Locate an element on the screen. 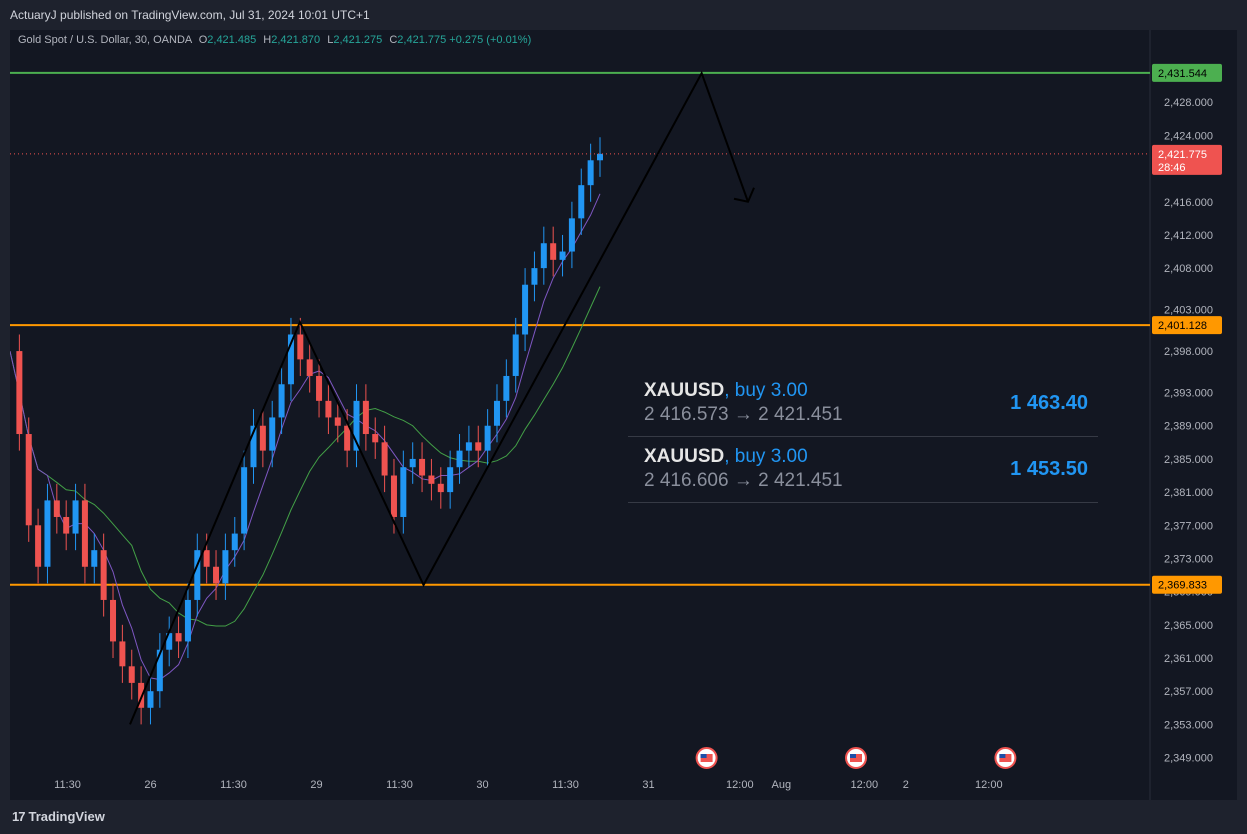  projection-arrowhead is located at coordinates (744, 195).